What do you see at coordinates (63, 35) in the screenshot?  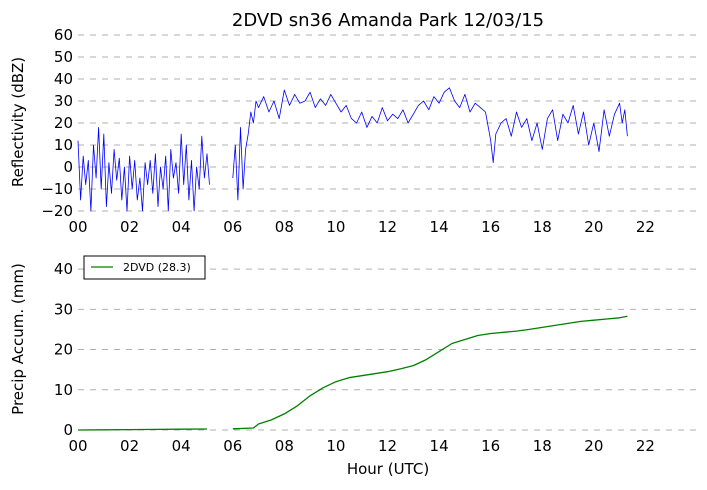 I see `y-tick-label: 60` at bounding box center [63, 35].